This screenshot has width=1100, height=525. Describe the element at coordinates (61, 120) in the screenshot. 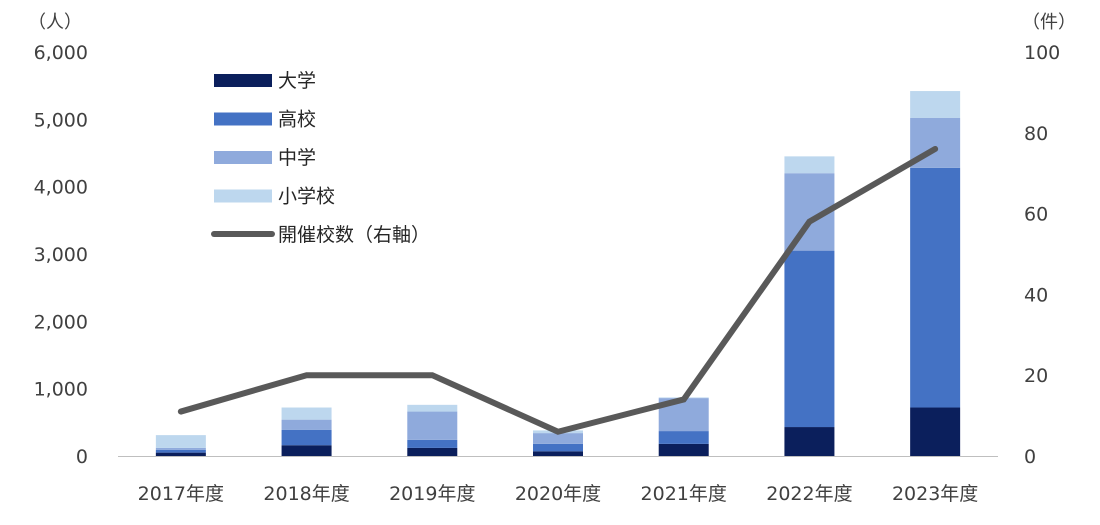

I see `left-tick-label: 5,000` at that location.